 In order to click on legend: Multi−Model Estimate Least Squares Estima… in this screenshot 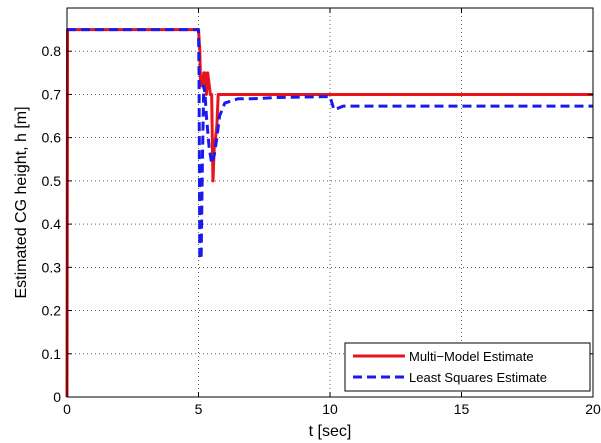, I will do `click(467, 367)`.